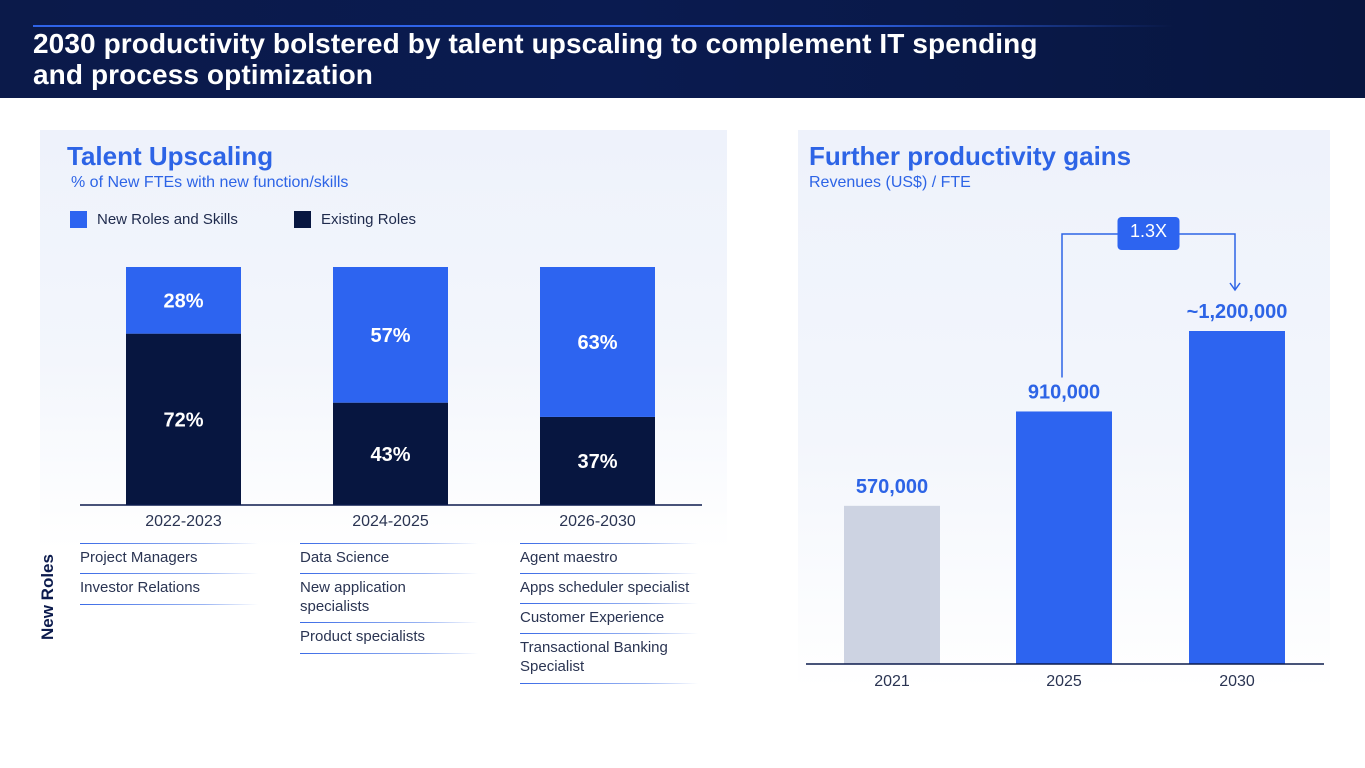  I want to click on data-label-new-2022-2023: 28%, so click(183, 301).